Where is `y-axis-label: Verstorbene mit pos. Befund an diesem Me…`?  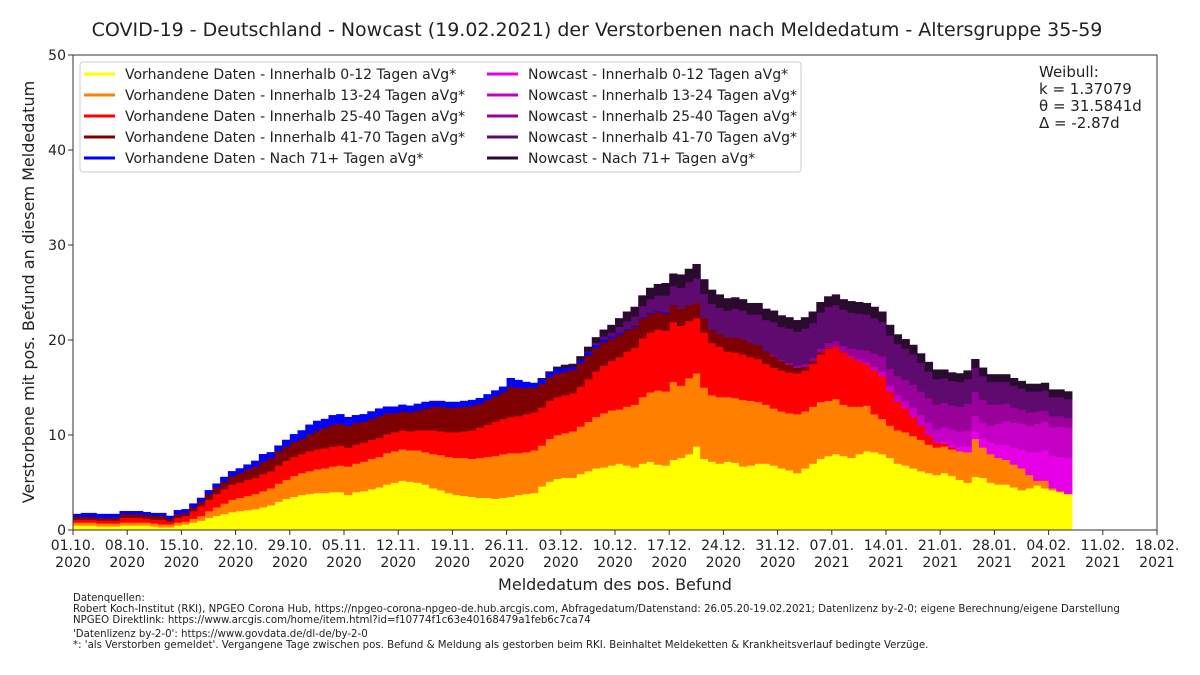 y-axis-label: Verstorbene mit pos. Befund an diesem Me… is located at coordinates (28, 292).